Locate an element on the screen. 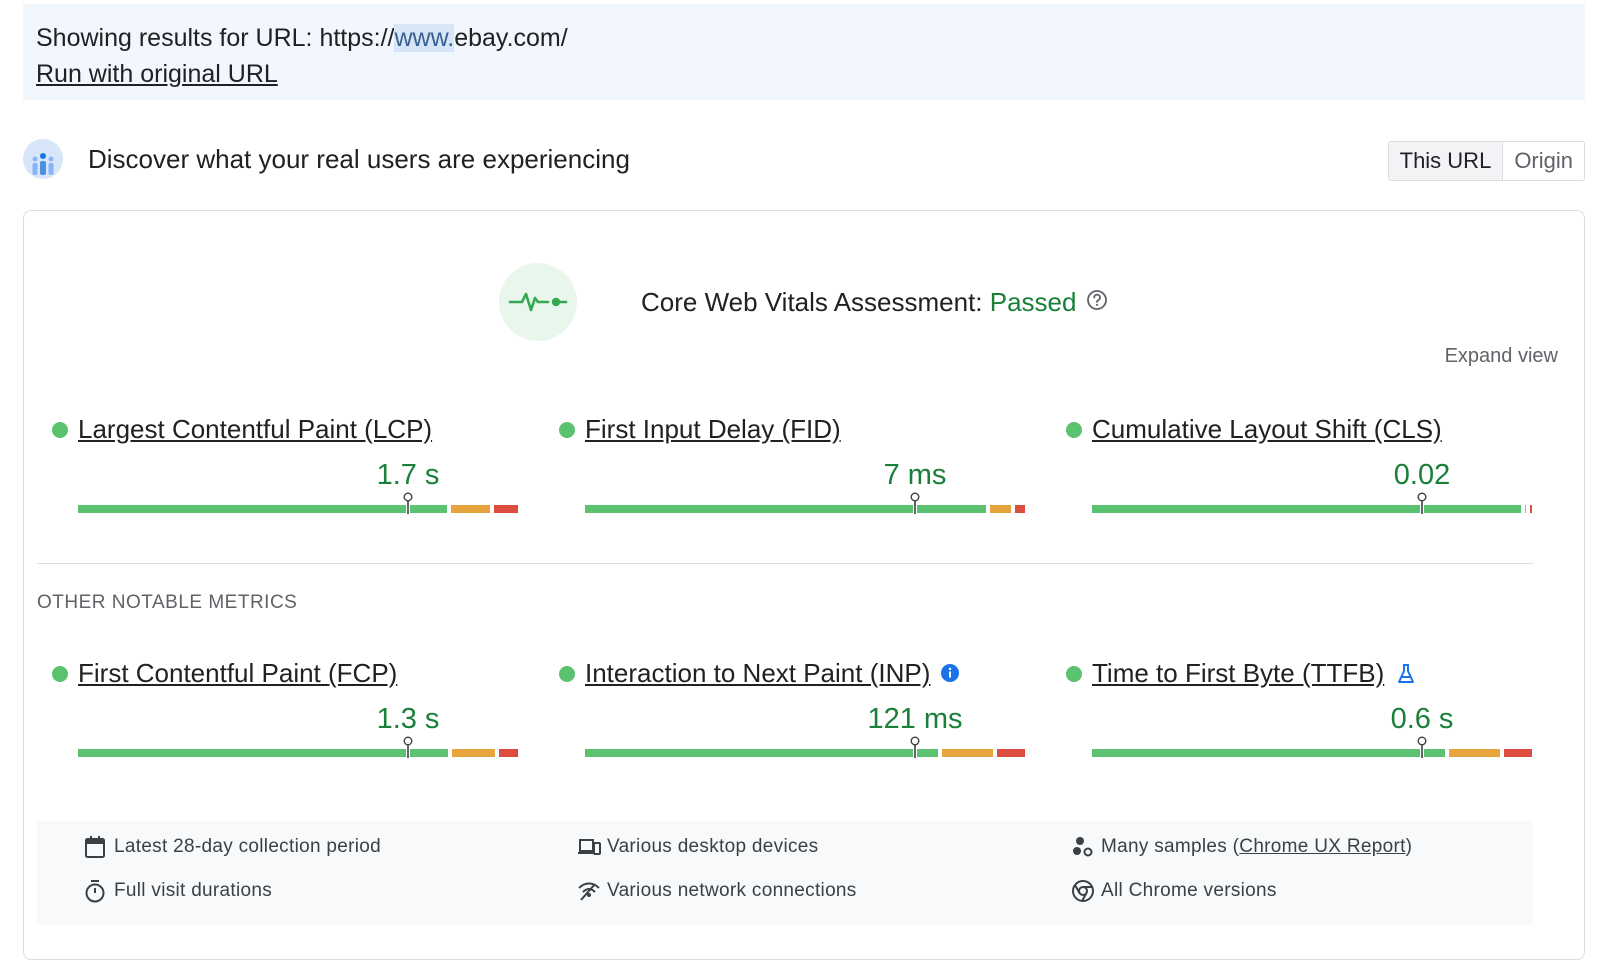  expand-view-button: Expand view is located at coordinates (1501, 356).